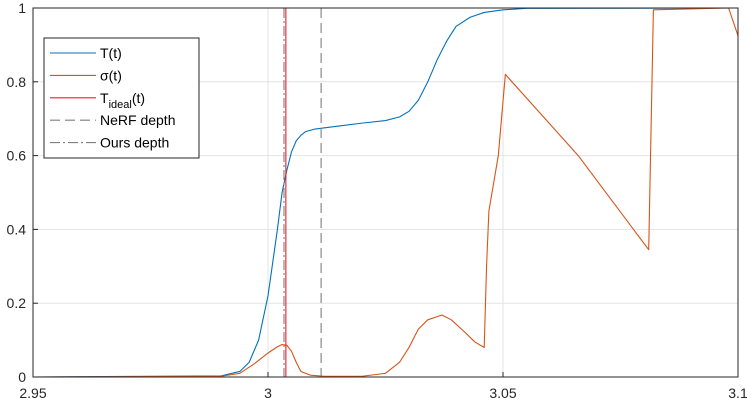 Image resolution: width=747 pixels, height=405 pixels. What do you see at coordinates (17, 82) in the screenshot?
I see `y-tick-label: 0.8` at bounding box center [17, 82].